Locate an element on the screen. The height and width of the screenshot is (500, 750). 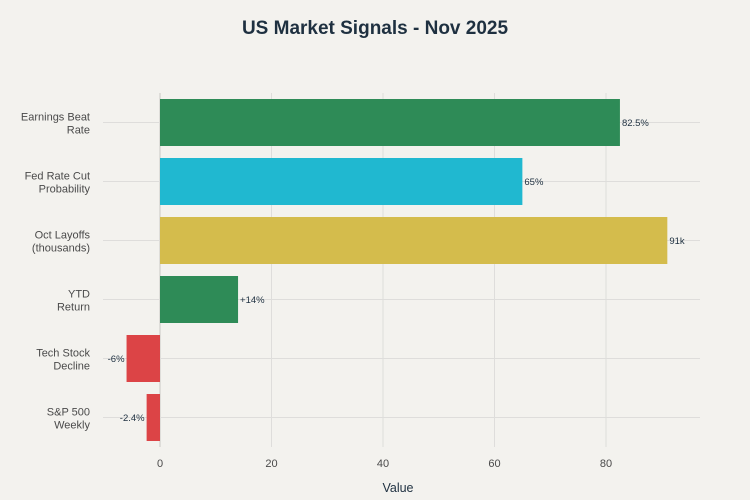
y-category-label-line: Decline is located at coordinates (71, 367).